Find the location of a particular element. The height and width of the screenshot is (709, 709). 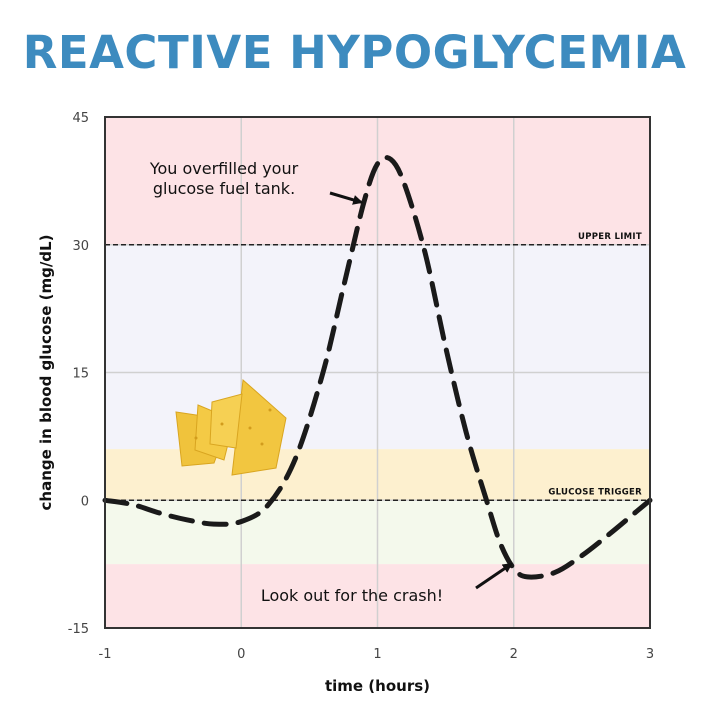

y-tick-labels: -15 0 15 30 45 is located at coordinates (78, 374).